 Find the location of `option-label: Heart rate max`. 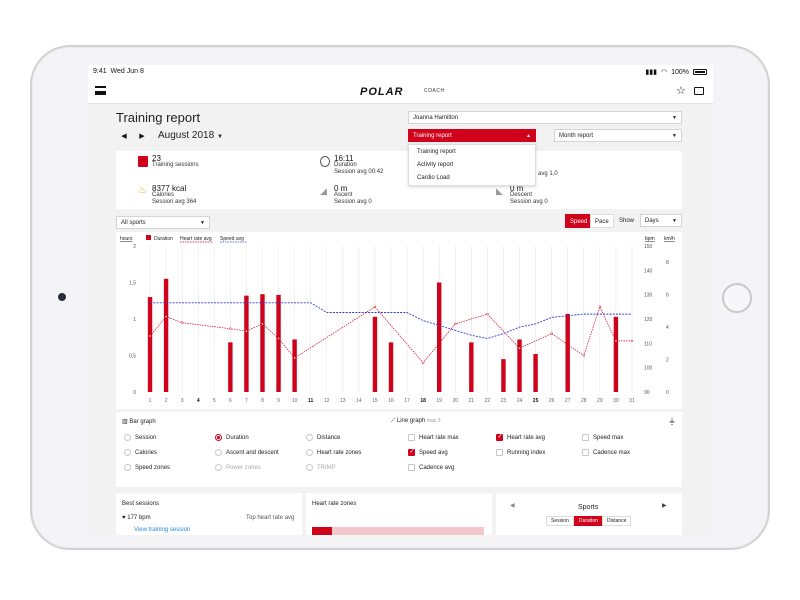

option-label: Heart rate max is located at coordinates (439, 438).